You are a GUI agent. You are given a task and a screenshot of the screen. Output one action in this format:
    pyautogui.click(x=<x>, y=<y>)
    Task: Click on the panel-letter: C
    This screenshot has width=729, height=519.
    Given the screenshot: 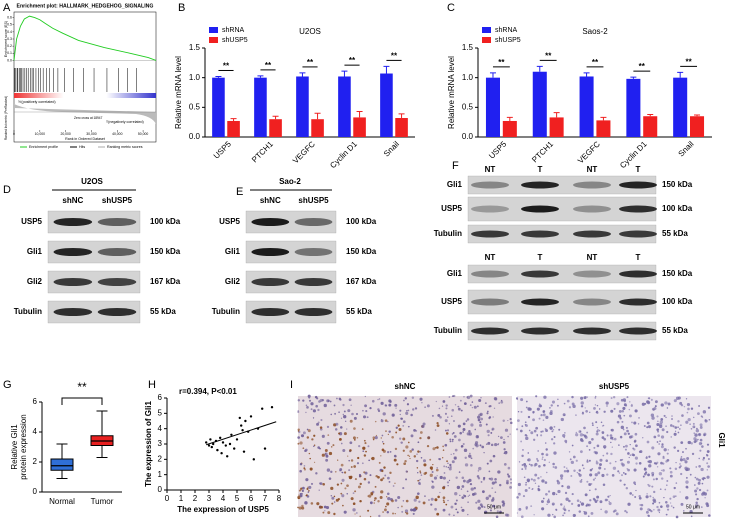 What is the action you would take?
    pyautogui.click(x=451, y=8)
    